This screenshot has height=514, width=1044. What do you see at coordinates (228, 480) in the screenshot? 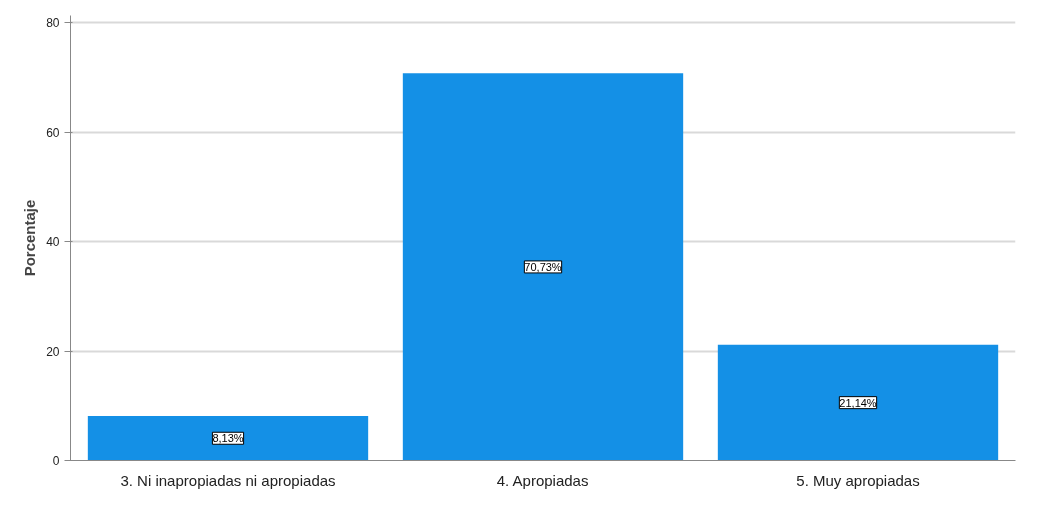
I see `x-tick-label: 3. Ni inapropiadas ni apropiadas` at bounding box center [228, 480].